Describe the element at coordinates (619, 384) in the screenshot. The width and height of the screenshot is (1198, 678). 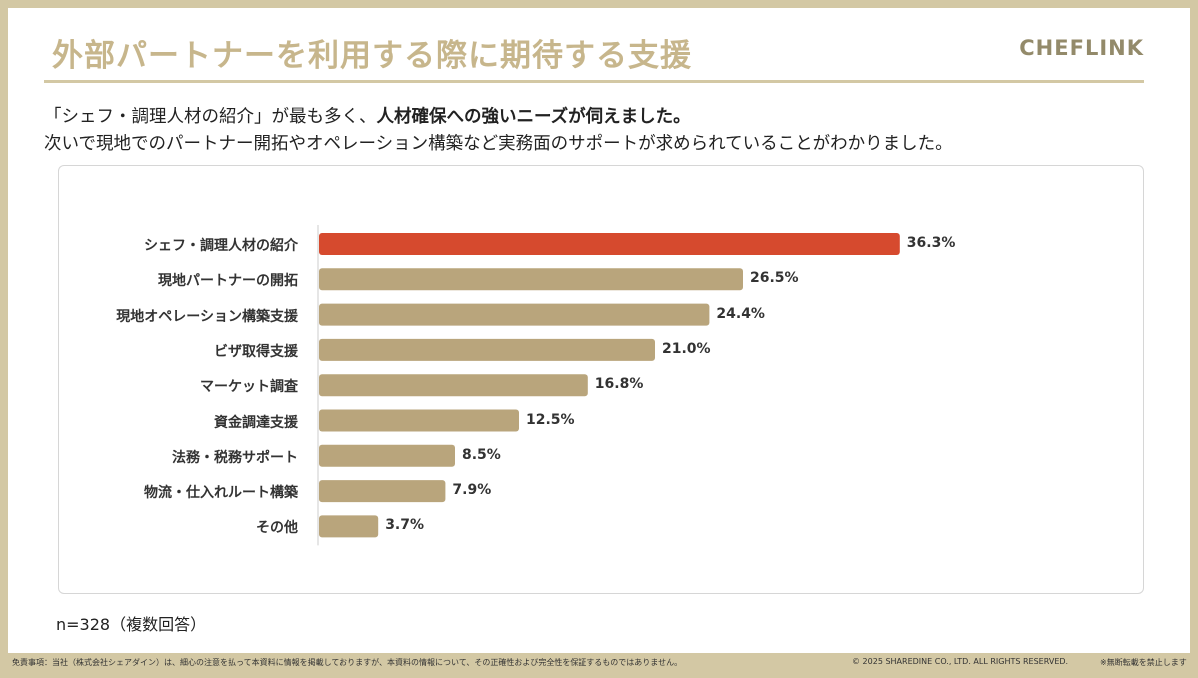
I see `data-label: 16.8%` at that location.